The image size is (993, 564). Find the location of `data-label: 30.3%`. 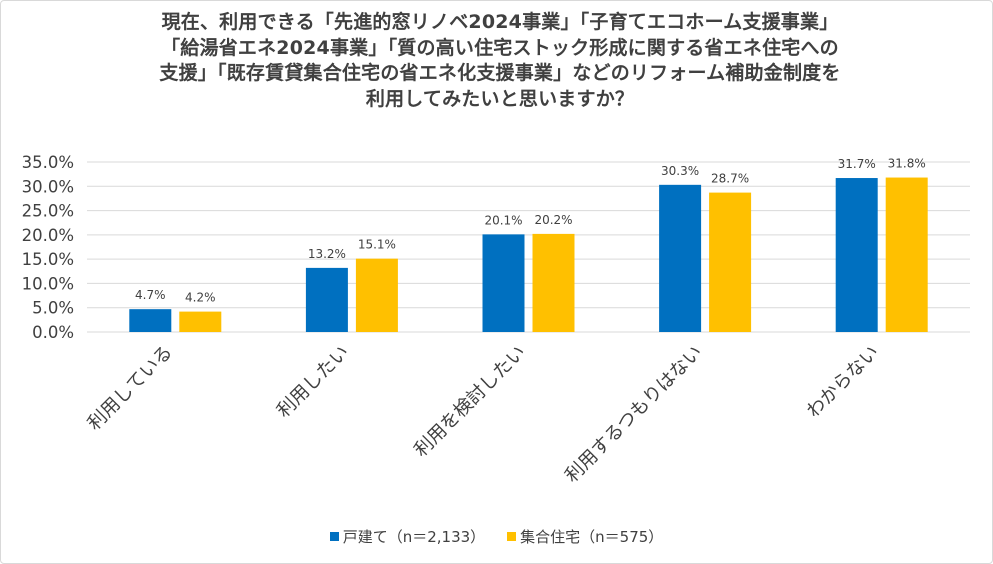

data-label: 30.3% is located at coordinates (680, 171).